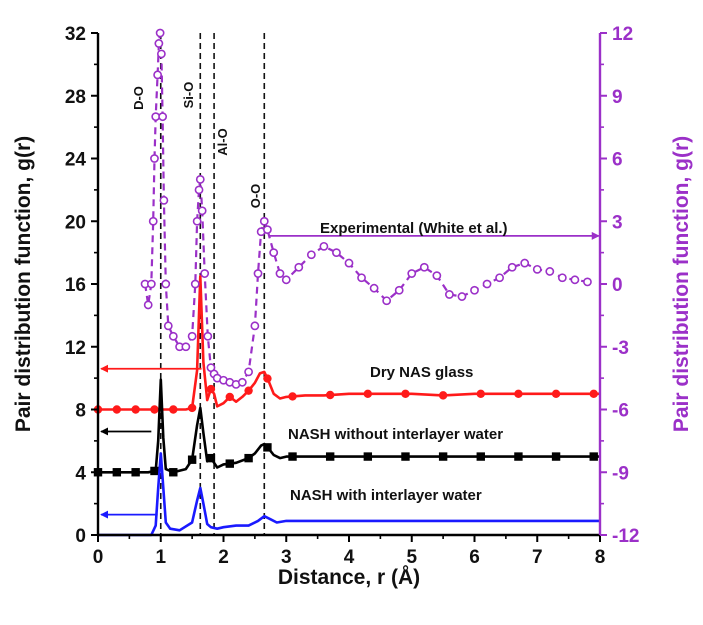 The height and width of the screenshot is (625, 703). Describe the element at coordinates (620, 348) in the screenshot. I see `y2-tick-label: -3` at that location.